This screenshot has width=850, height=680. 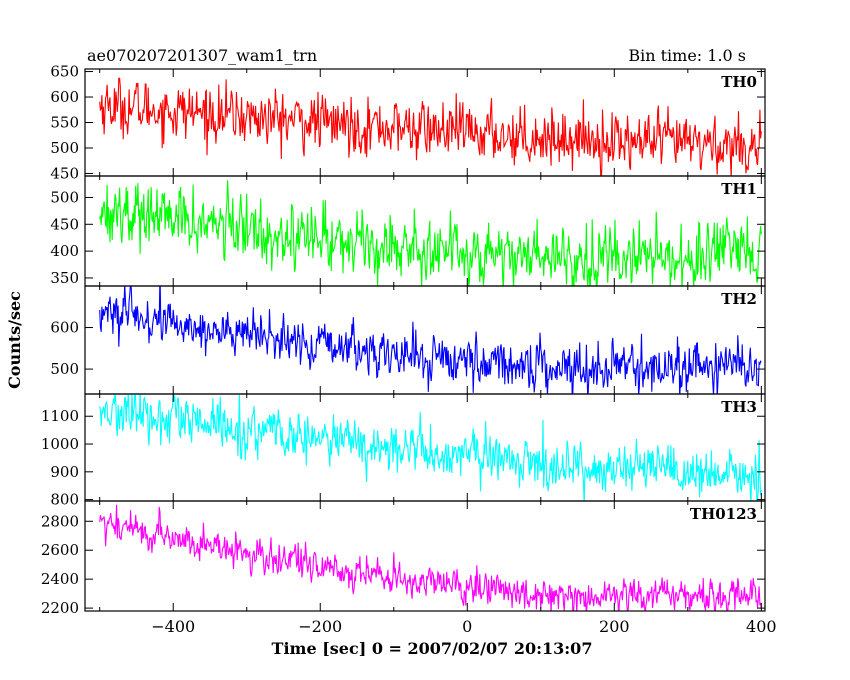 I want to click on series-line-th0, so click(x=430, y=126).